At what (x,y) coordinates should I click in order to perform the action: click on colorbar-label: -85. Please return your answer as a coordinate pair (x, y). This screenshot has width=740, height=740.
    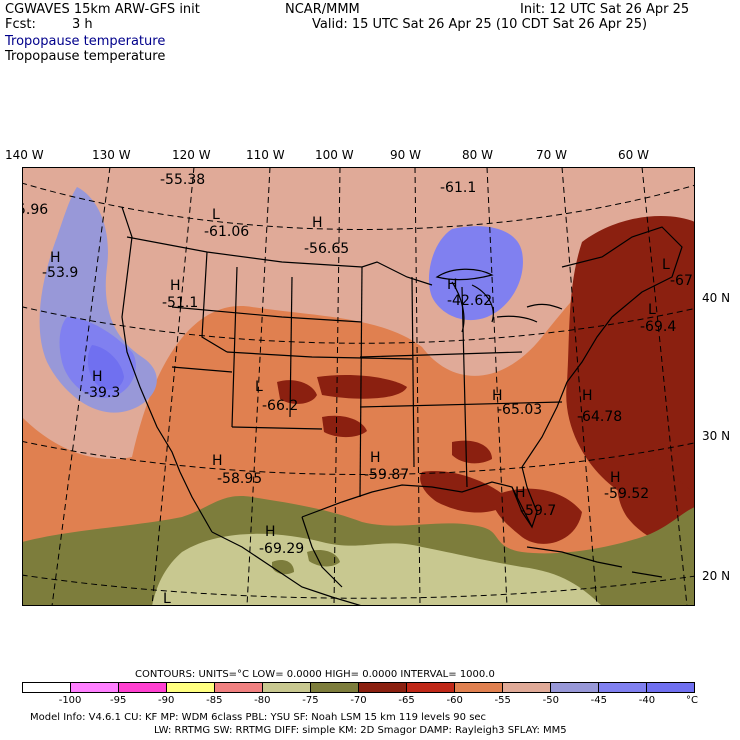
    Looking at the image, I should click on (214, 700).